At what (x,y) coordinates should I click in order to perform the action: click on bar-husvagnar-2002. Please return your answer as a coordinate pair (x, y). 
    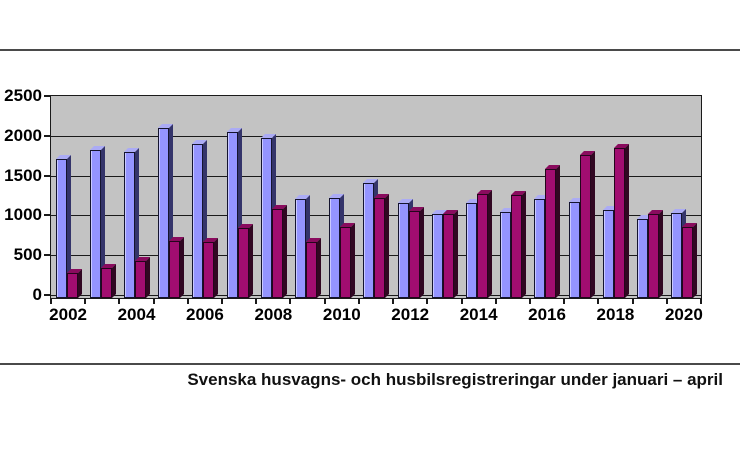
    Looking at the image, I should click on (61, 228).